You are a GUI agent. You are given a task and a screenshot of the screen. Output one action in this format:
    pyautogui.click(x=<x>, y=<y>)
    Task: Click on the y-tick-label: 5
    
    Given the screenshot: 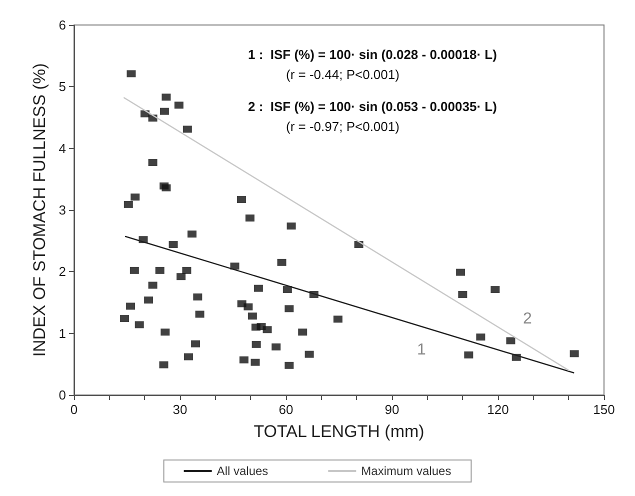 What is the action you would take?
    pyautogui.click(x=62, y=86)
    